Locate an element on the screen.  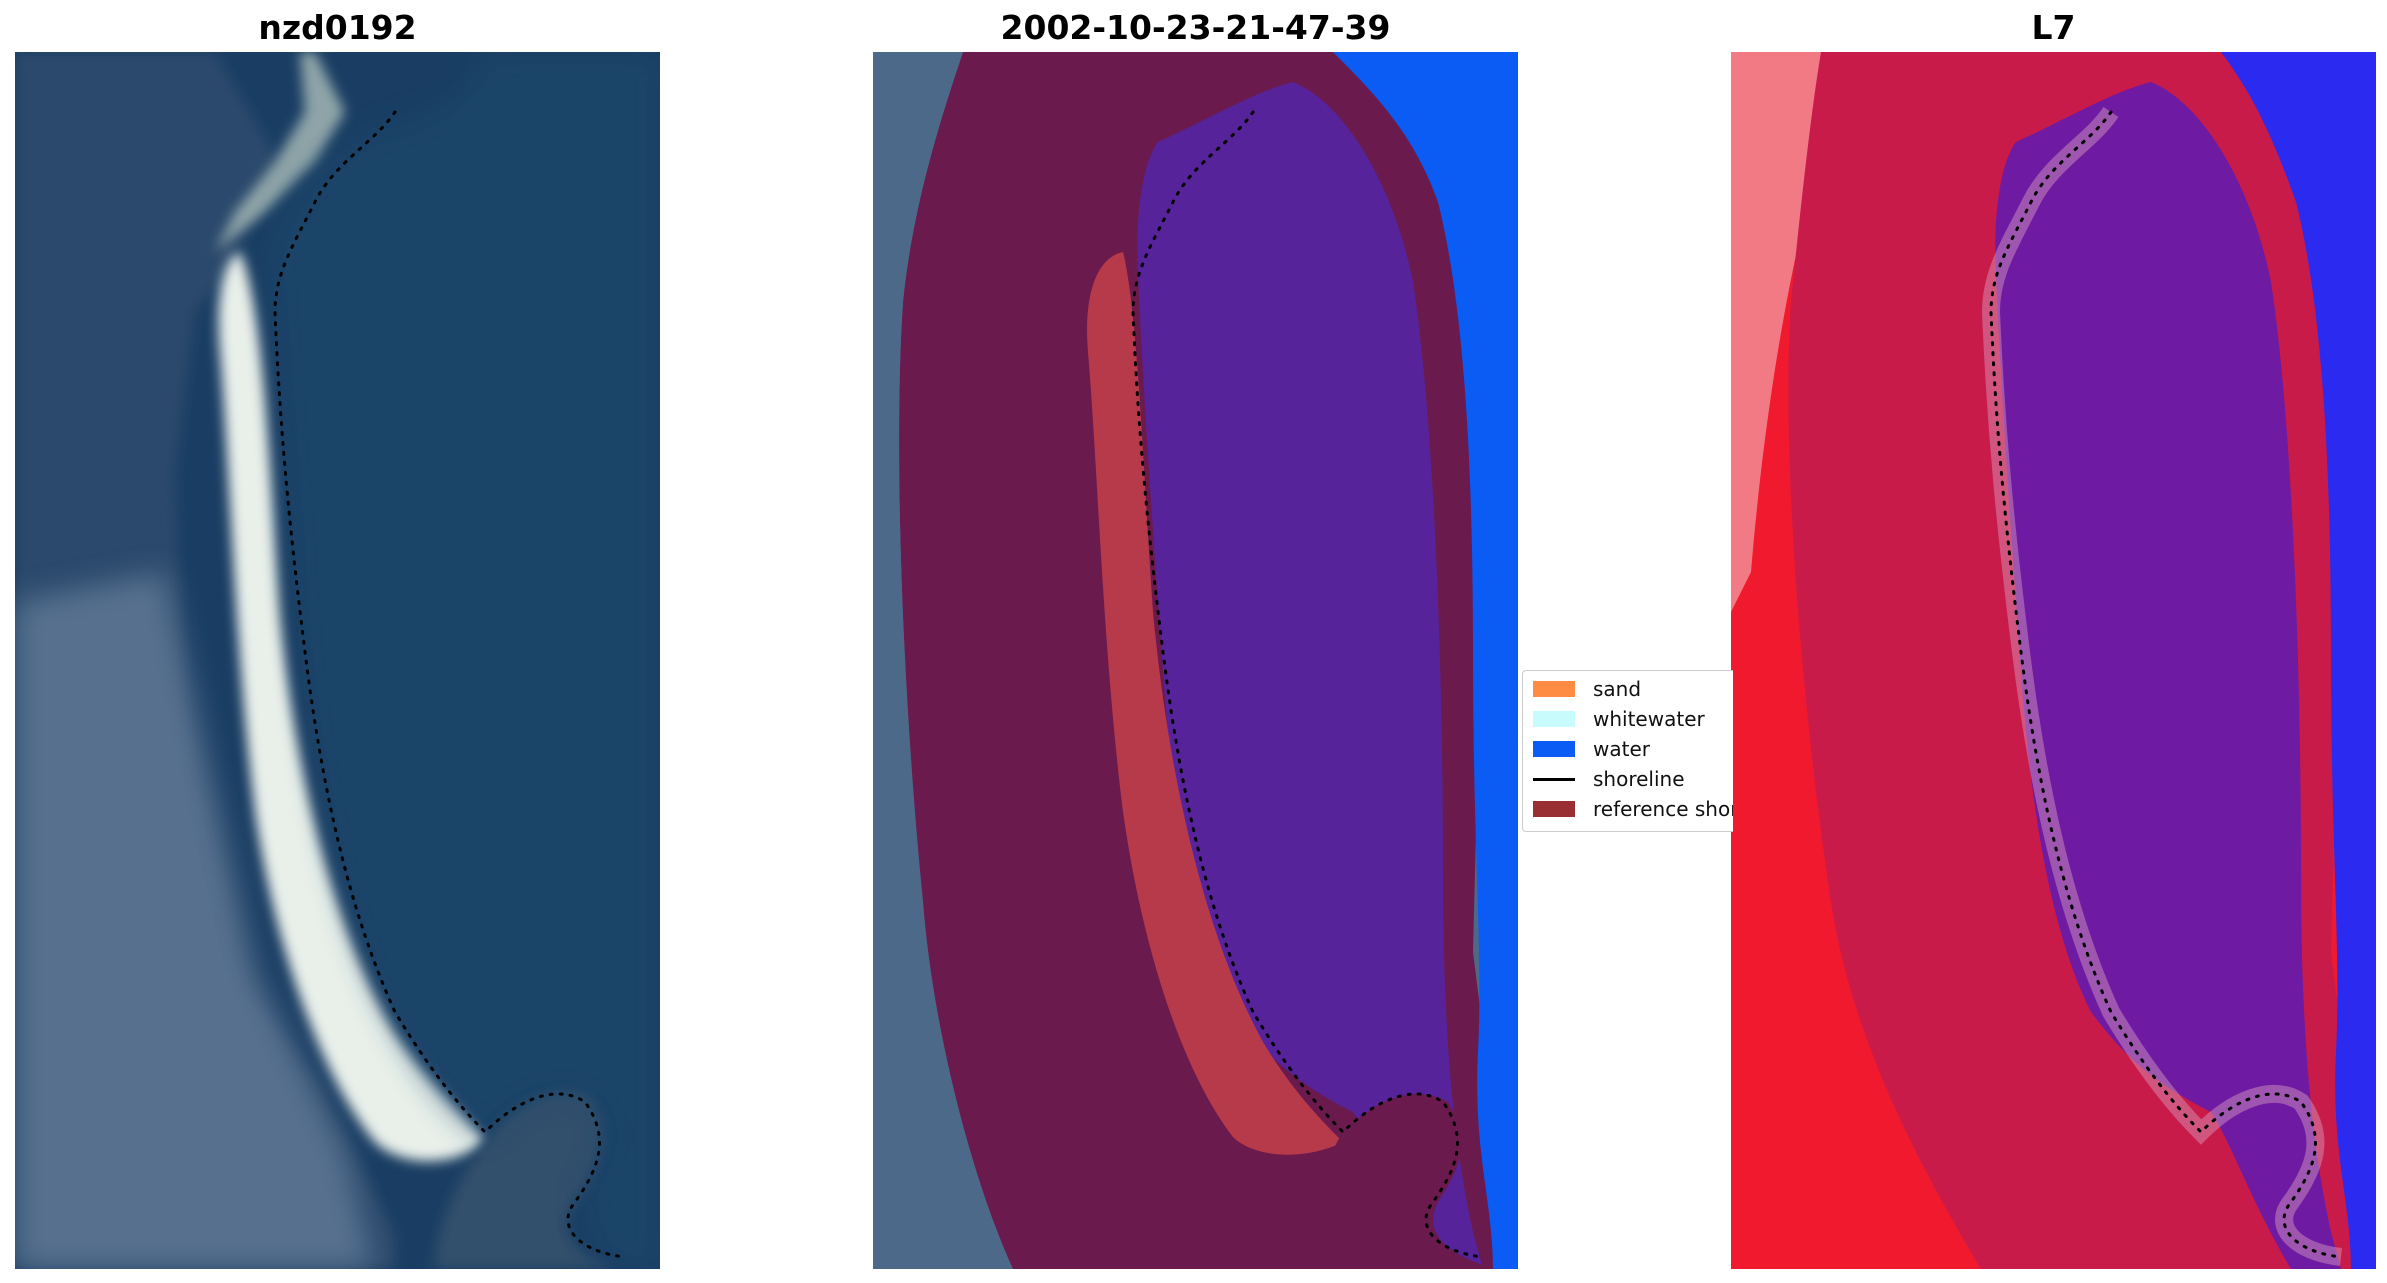
legend-swatch-water is located at coordinates (1554, 749).